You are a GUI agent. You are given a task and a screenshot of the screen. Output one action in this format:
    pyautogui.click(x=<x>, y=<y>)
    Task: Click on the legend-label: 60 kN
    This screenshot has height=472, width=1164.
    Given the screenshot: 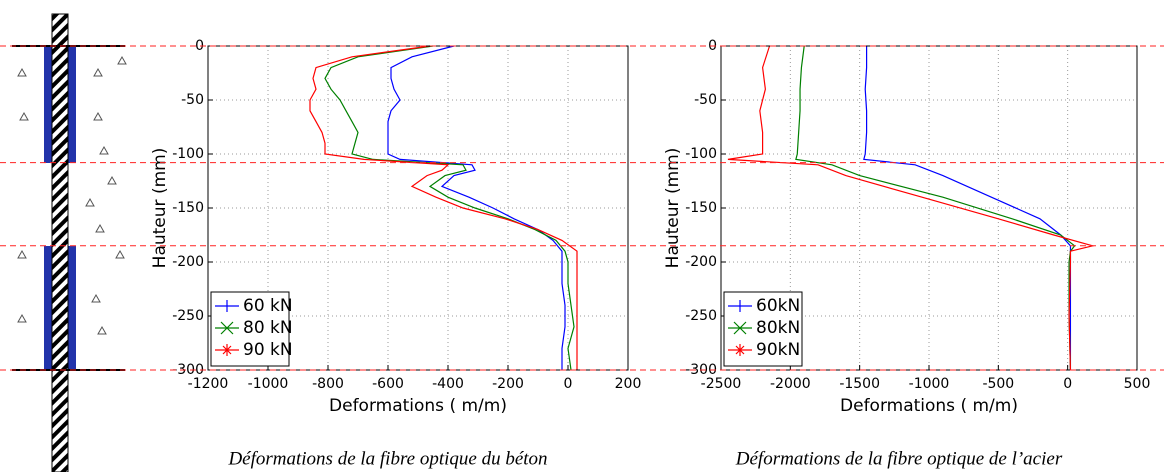 What is the action you would take?
    pyautogui.click(x=268, y=306)
    